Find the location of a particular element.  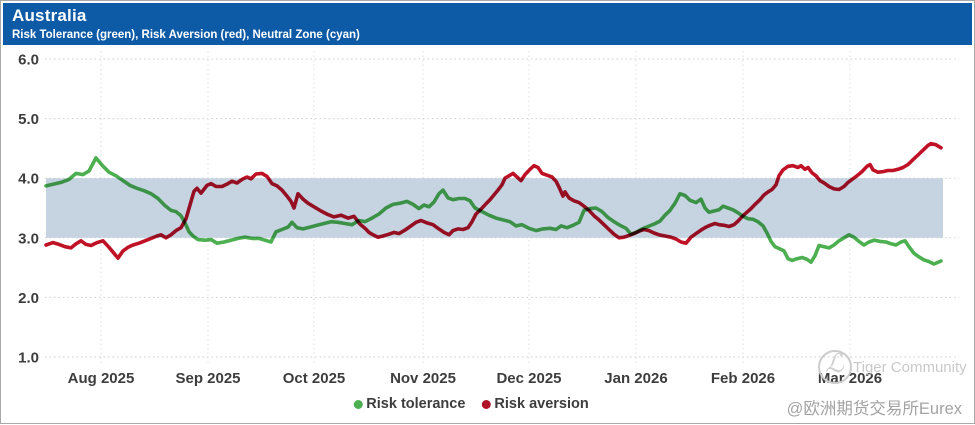

risk-tolerance-dot-icon is located at coordinates (358, 404).